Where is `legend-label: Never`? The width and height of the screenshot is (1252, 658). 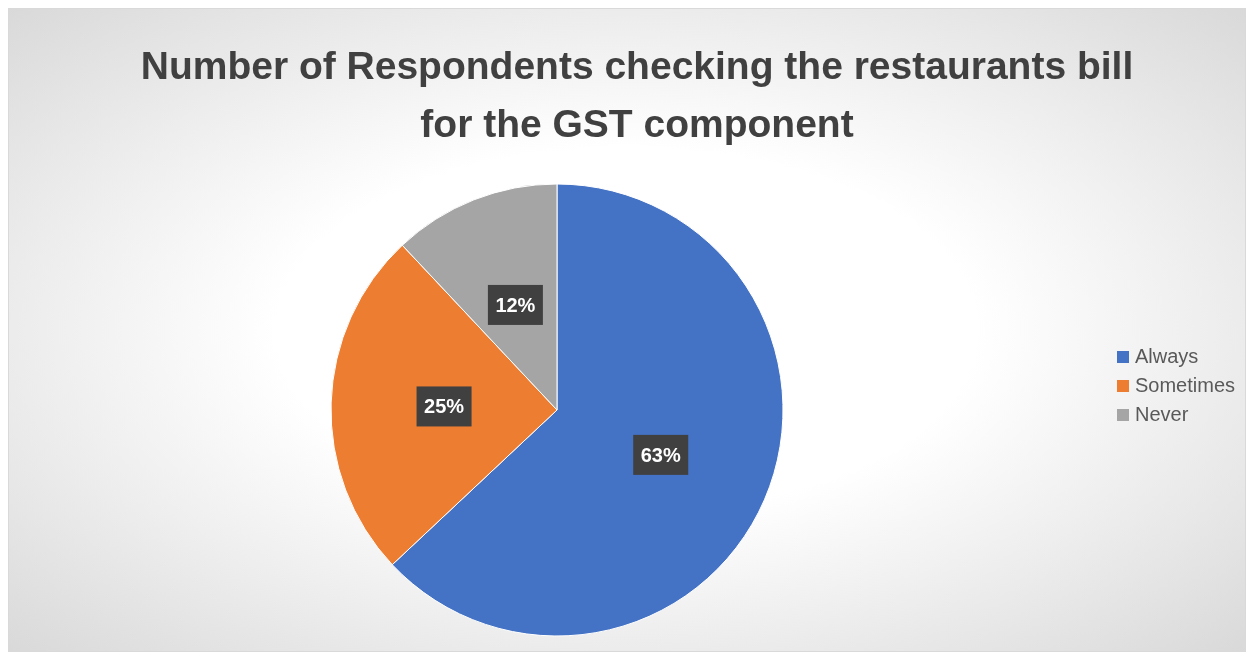 legend-label: Never is located at coordinates (1161, 414).